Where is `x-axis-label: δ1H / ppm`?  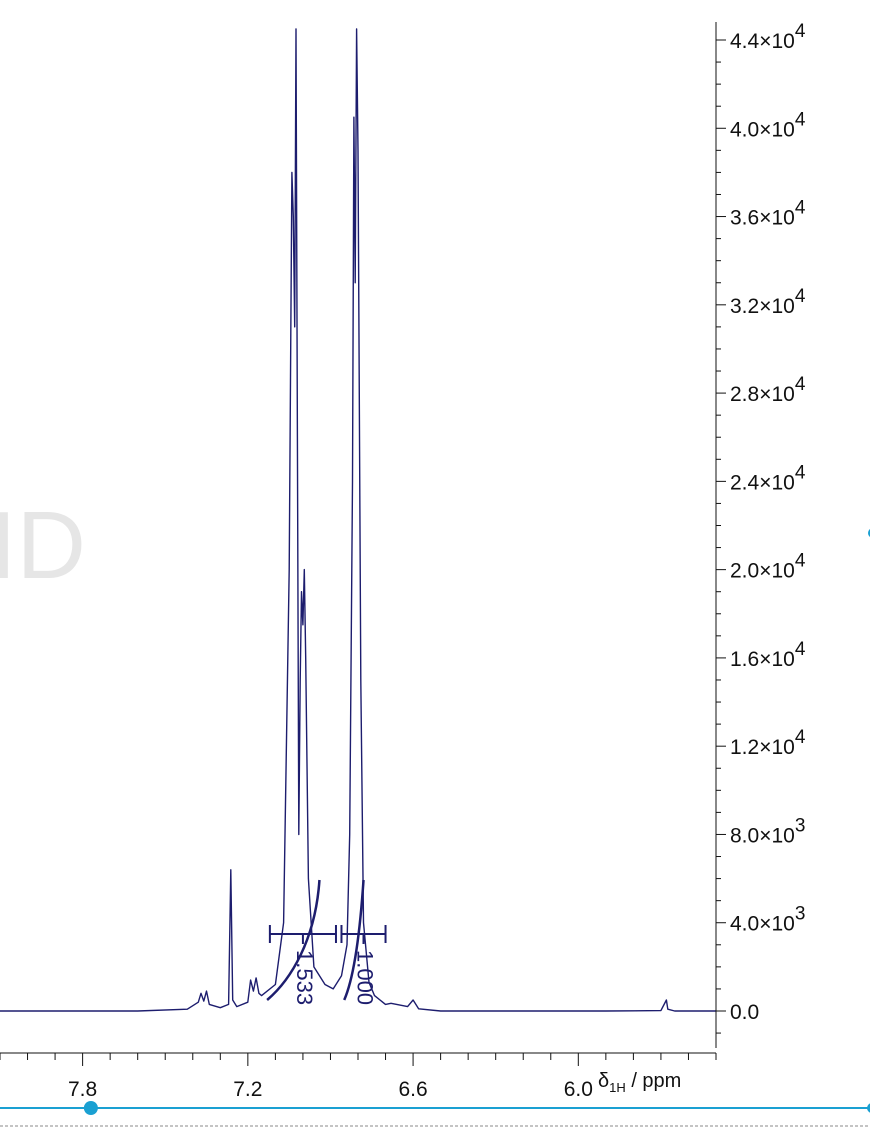
x-axis-label: δ1H / ppm is located at coordinates (639, 1082).